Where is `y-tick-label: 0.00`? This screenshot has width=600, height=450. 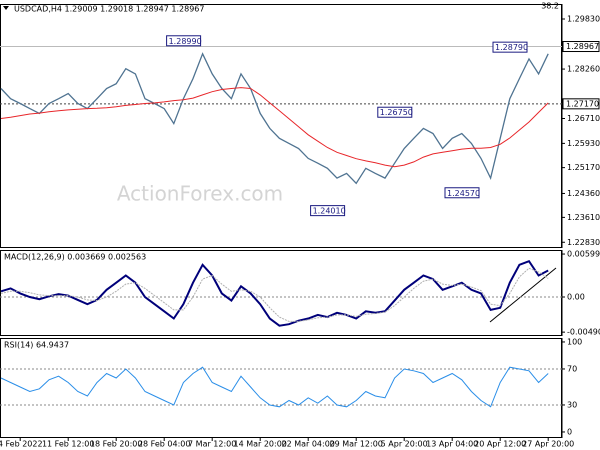
y-tick-label: 0.00 is located at coordinates (576, 297).